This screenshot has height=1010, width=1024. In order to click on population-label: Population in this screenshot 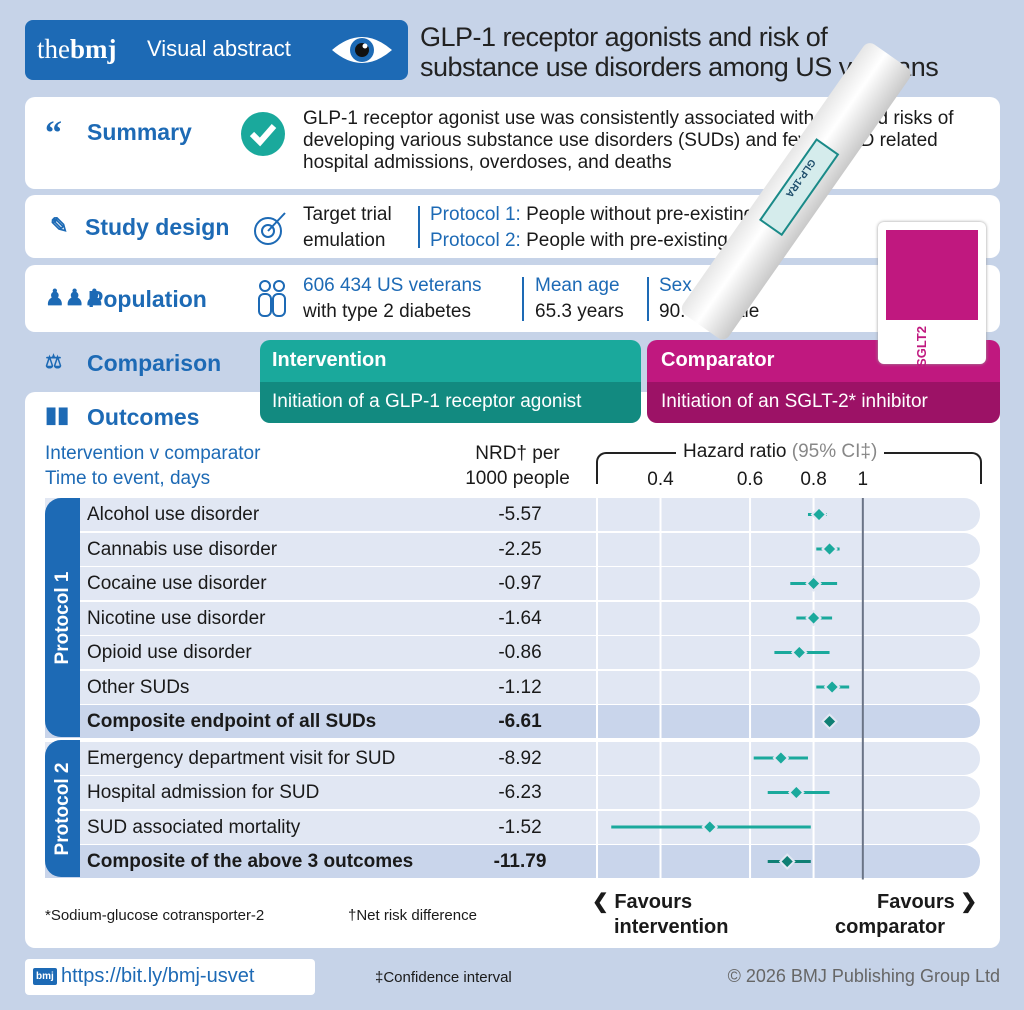, I will do `click(147, 299)`.